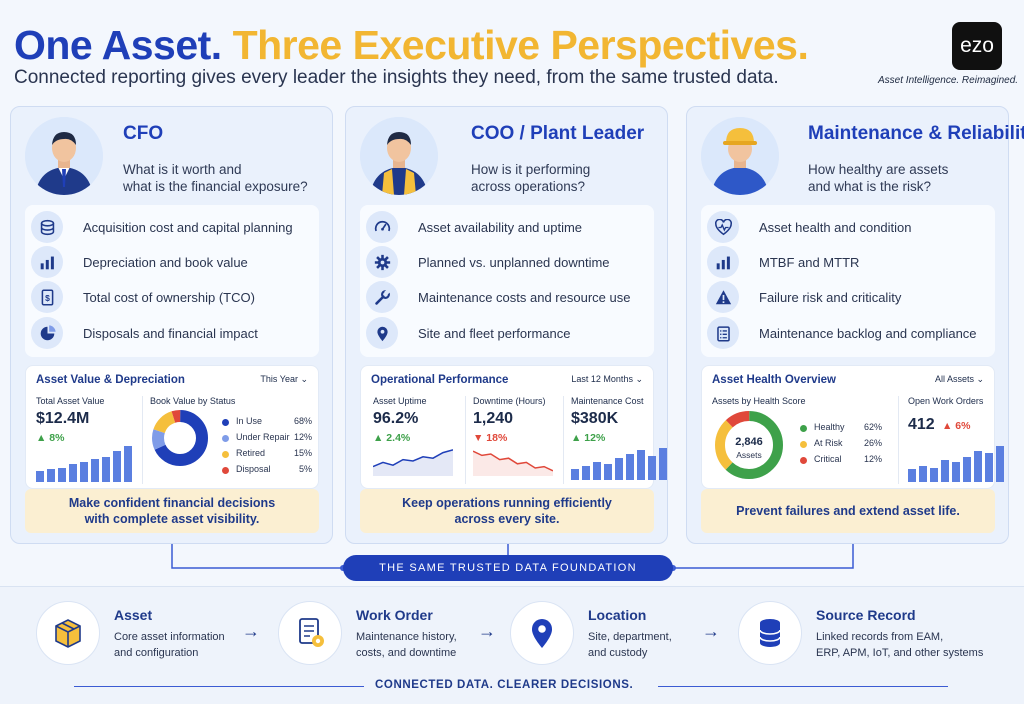 This screenshot has height=704, width=1024. I want to click on gauge-icon, so click(382, 227).